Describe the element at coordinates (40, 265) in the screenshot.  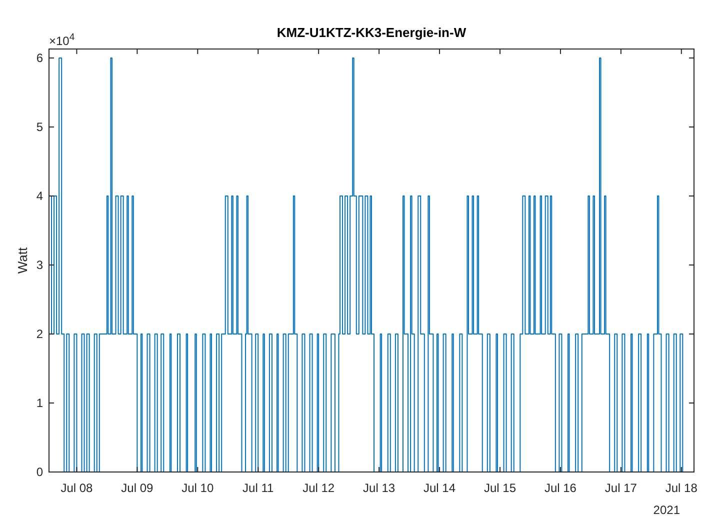
I see `y-tick-label: 3` at that location.